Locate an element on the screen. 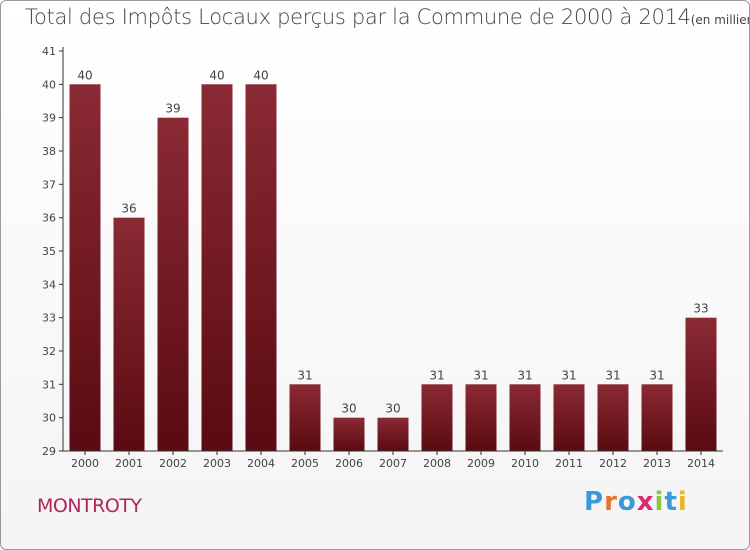 This screenshot has width=750, height=550. bar-2009 is located at coordinates (481, 417).